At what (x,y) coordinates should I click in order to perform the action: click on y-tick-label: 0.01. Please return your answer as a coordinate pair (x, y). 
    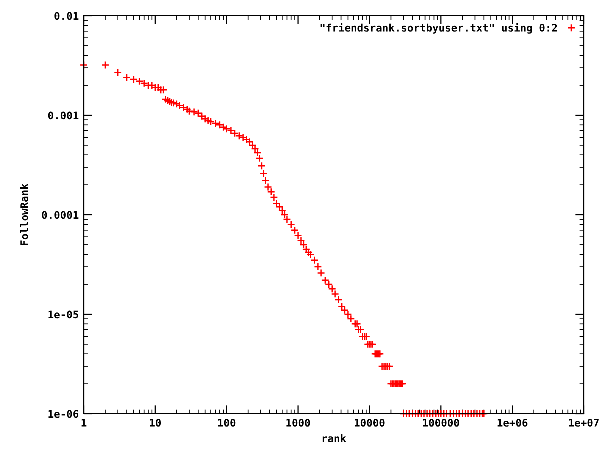
    Looking at the image, I should click on (66, 16).